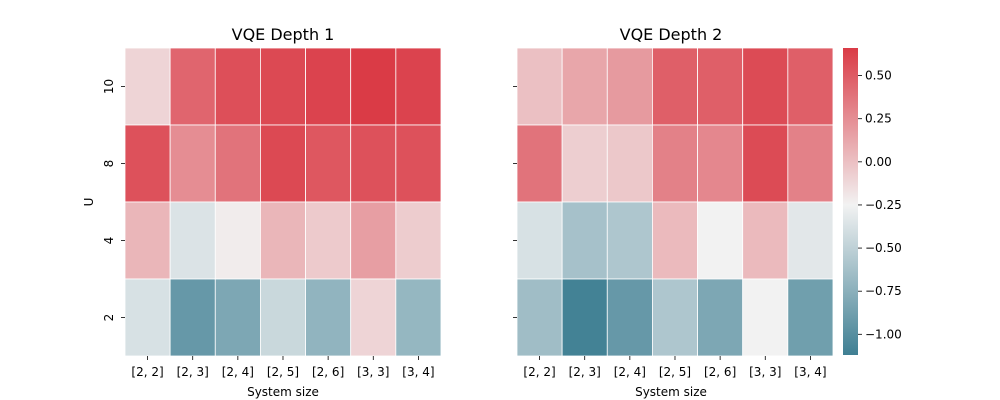 The width and height of the screenshot is (1000, 400). What do you see at coordinates (283, 163) in the screenshot?
I see `left-cell-r1-c3` at bounding box center [283, 163].